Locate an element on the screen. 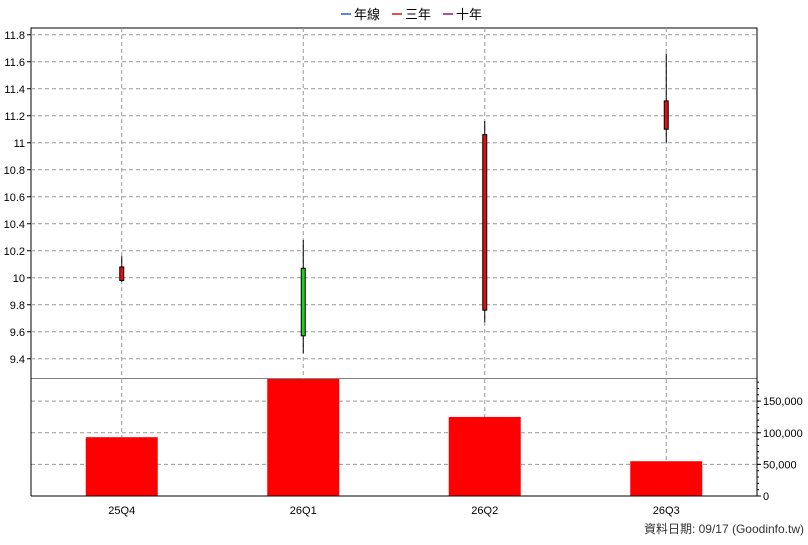  price-tick-label: 11.6 is located at coordinates (14, 63).